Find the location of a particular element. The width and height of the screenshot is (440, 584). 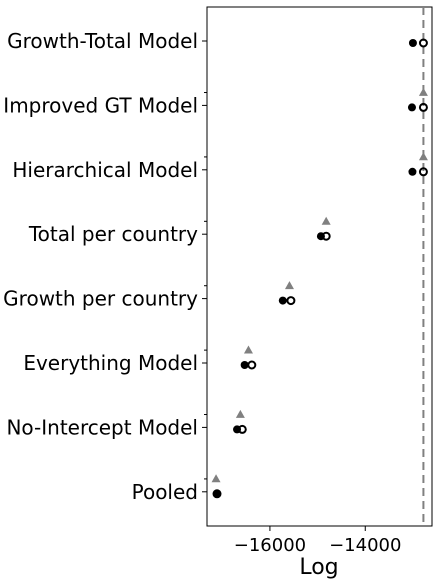

y-tick-label: Growth per country is located at coordinates (100, 299).